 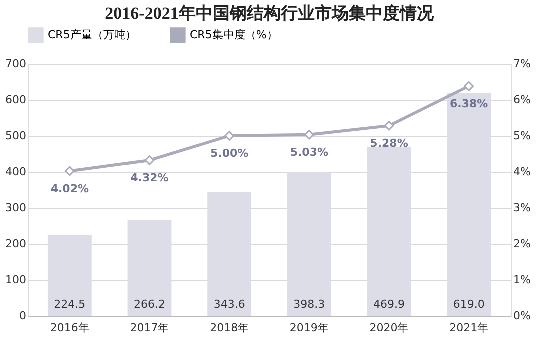 What do you see at coordinates (16, 136) in the screenshot?
I see `y-tick-label: 500` at bounding box center [16, 136].